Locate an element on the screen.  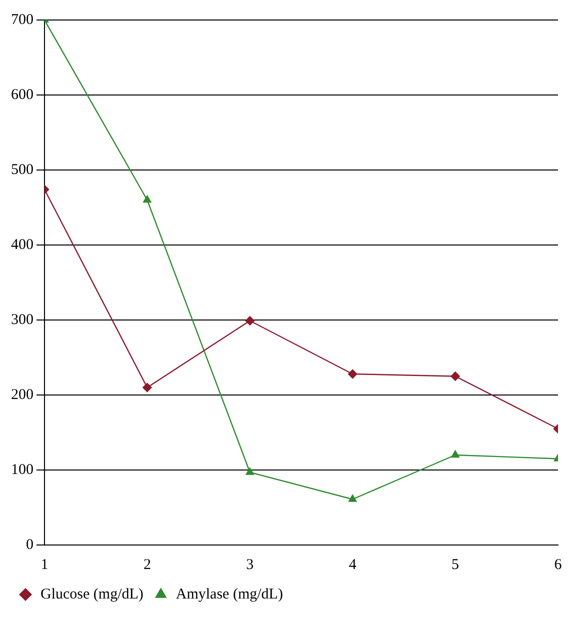
y-tick-label: 300 is located at coordinates (22, 320).